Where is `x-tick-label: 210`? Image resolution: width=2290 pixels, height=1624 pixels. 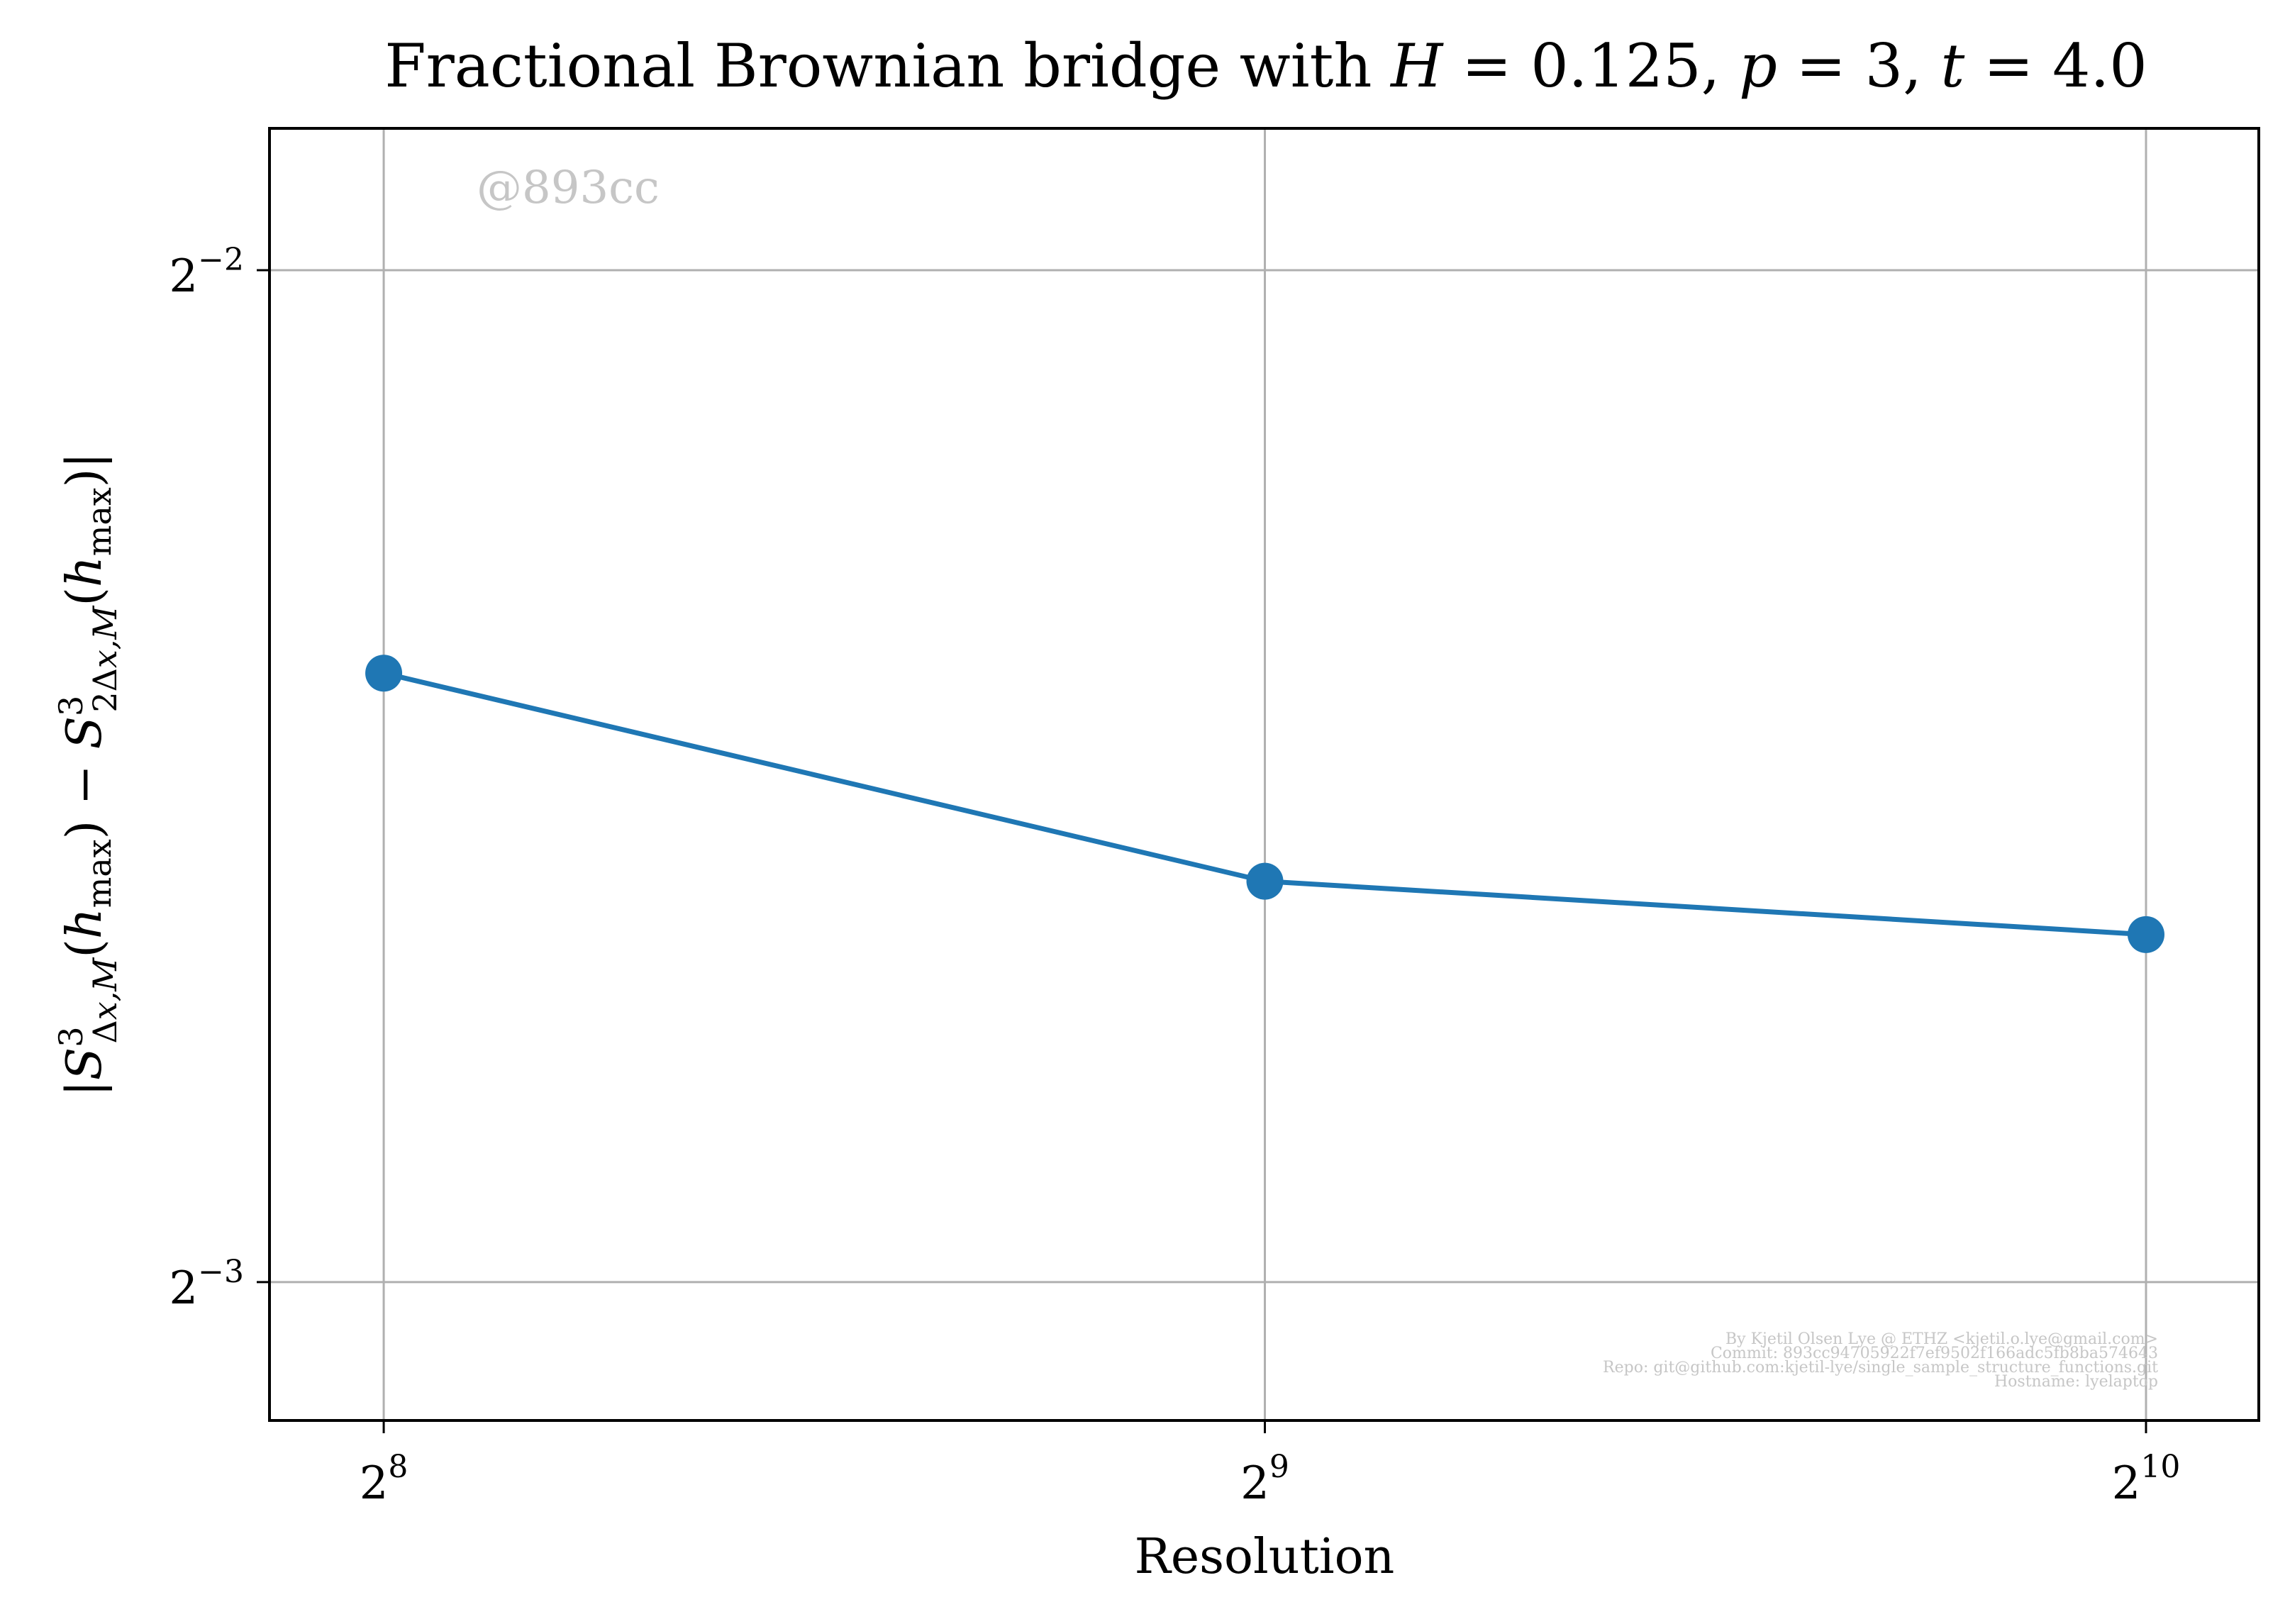 x-tick-label: 210 is located at coordinates (2146, 1479).